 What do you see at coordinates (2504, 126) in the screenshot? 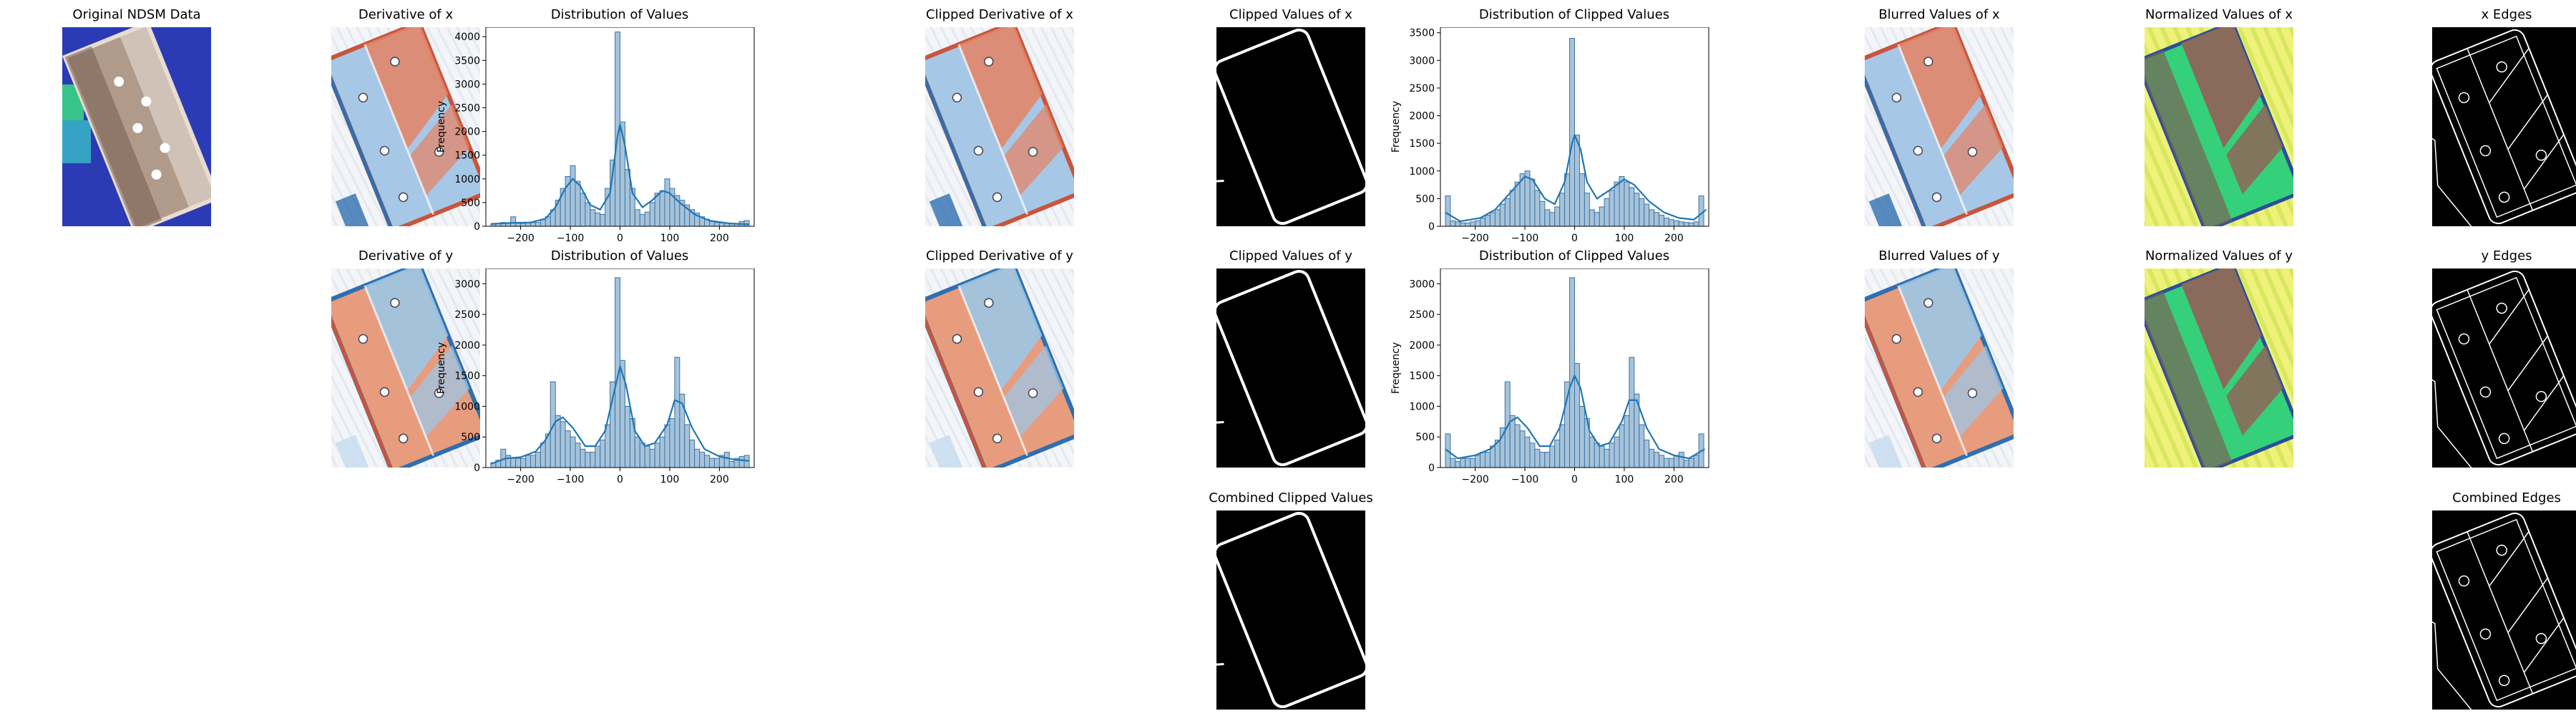
I see `image-ex-graphic` at bounding box center [2504, 126].